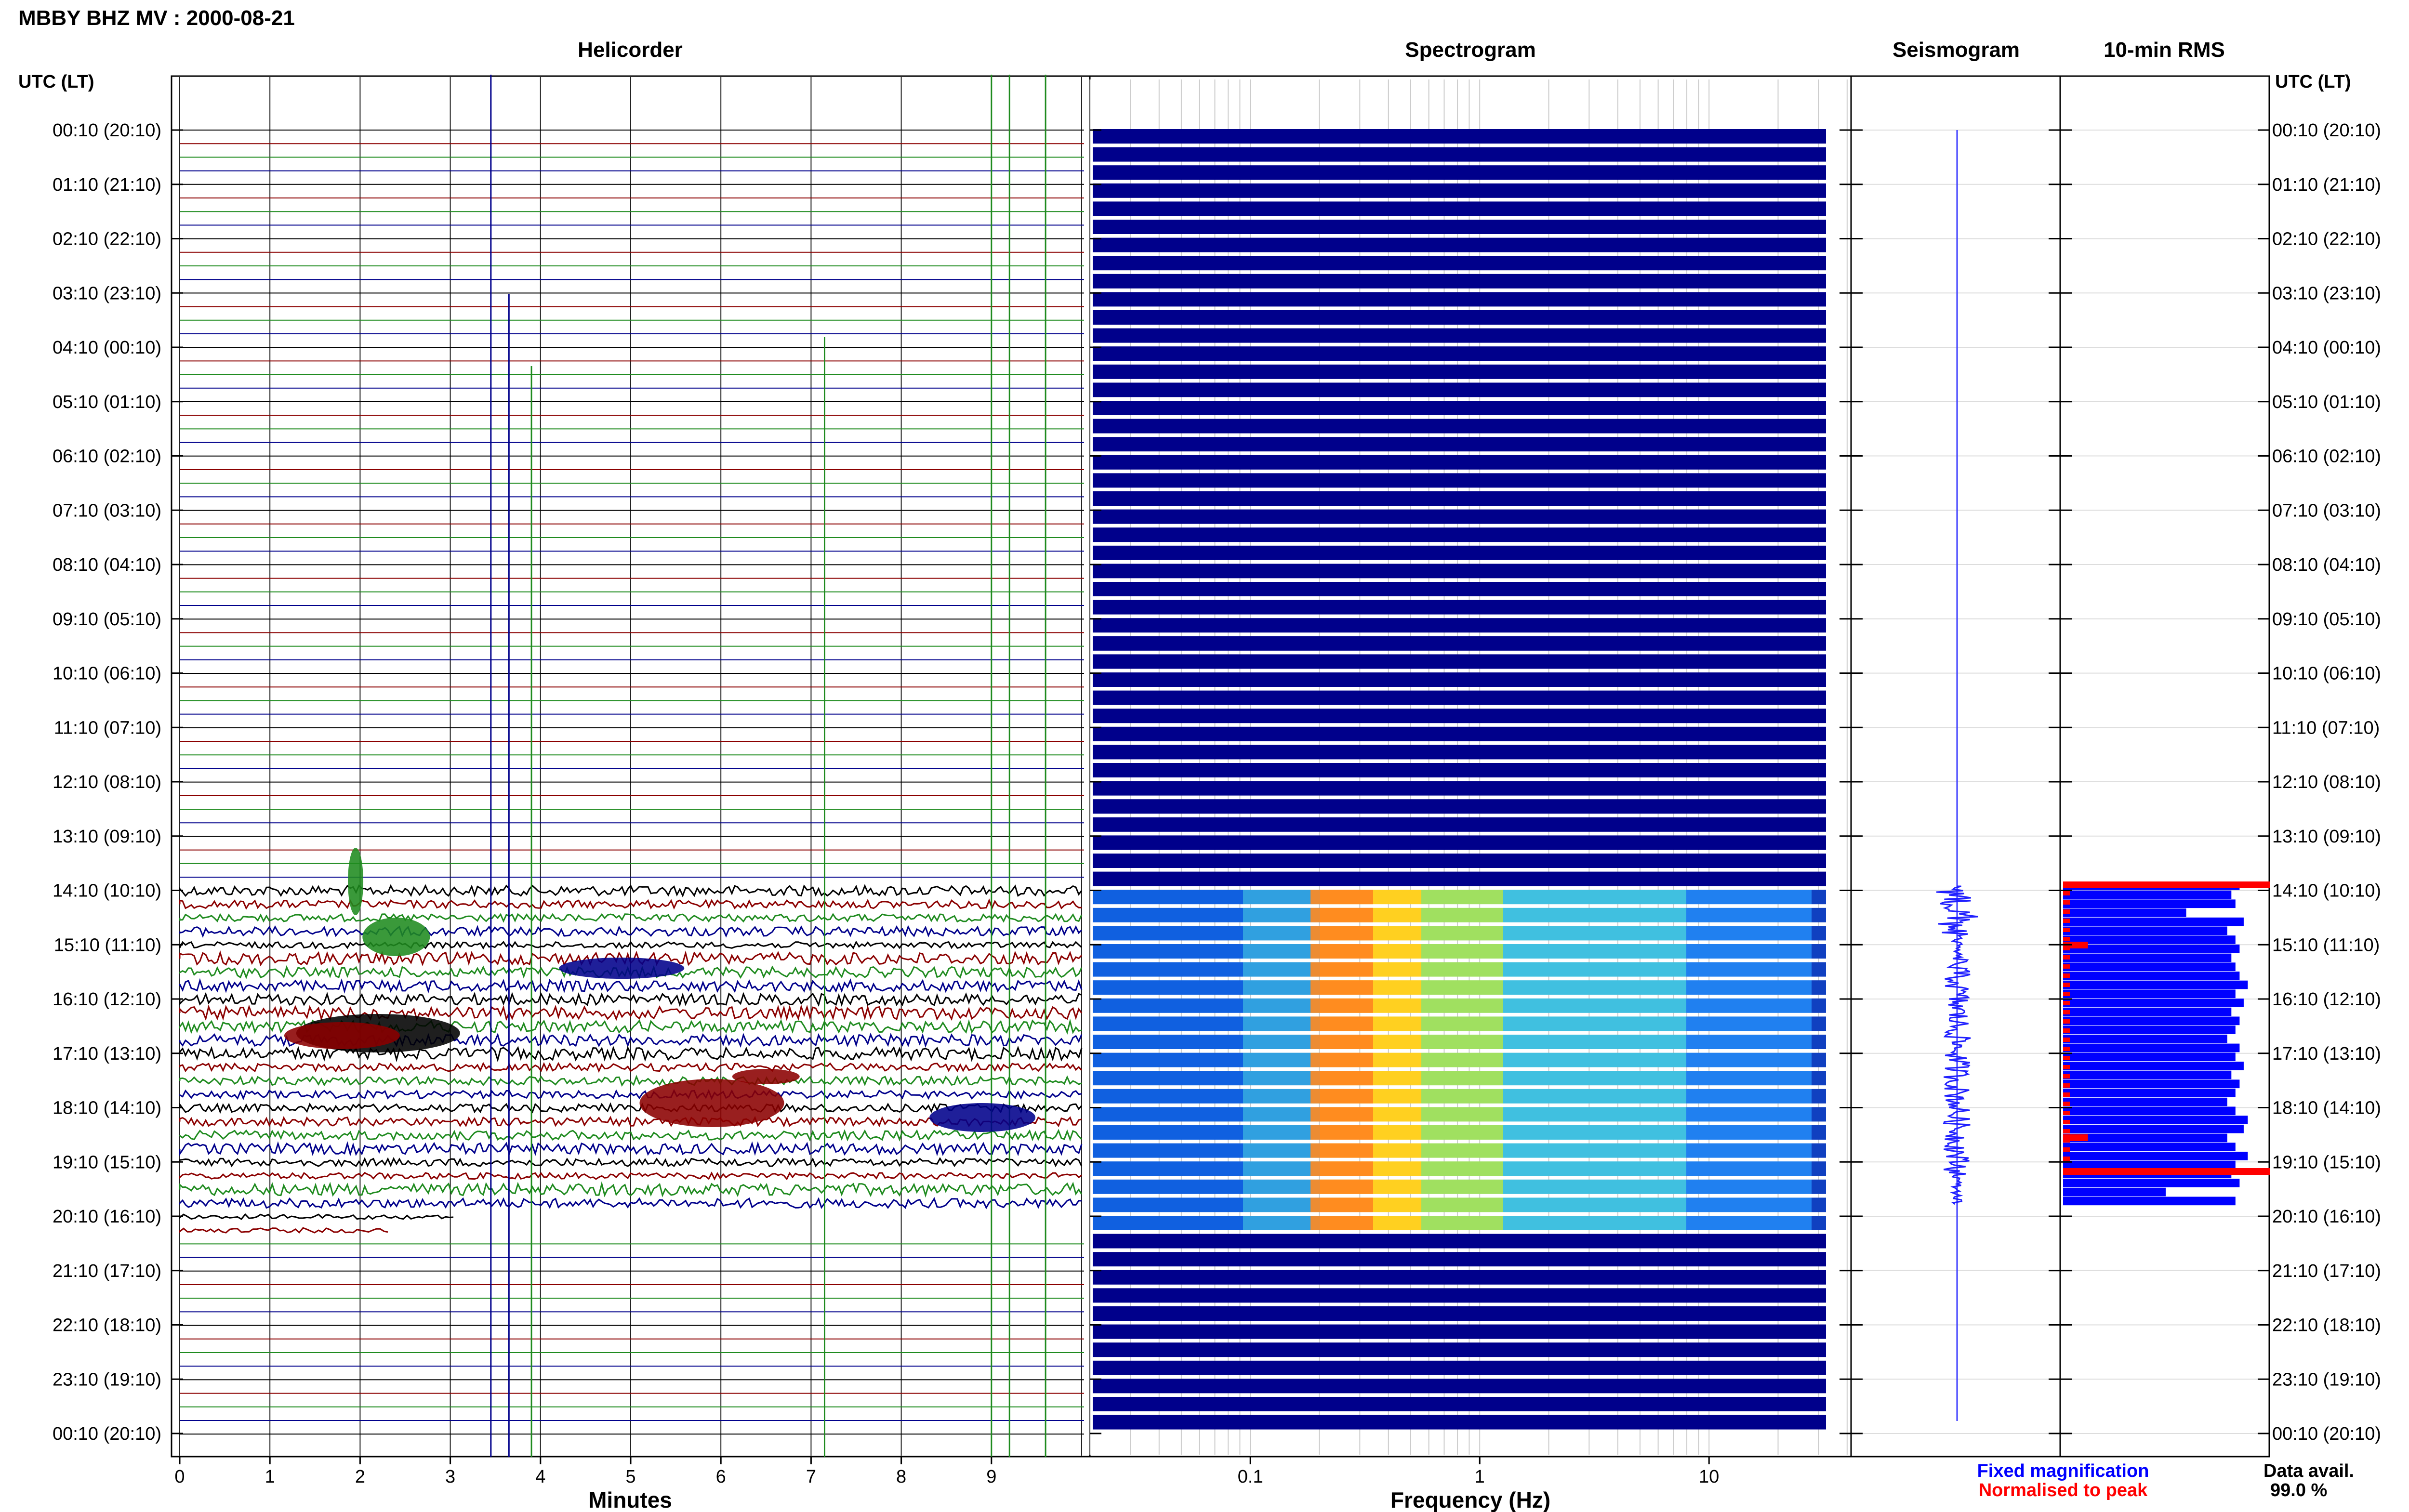 This screenshot has height=1512, width=2409. Describe the element at coordinates (1478, 1472) in the screenshot. I see `spectrogram-xticks: 0.1 1 10` at that location.